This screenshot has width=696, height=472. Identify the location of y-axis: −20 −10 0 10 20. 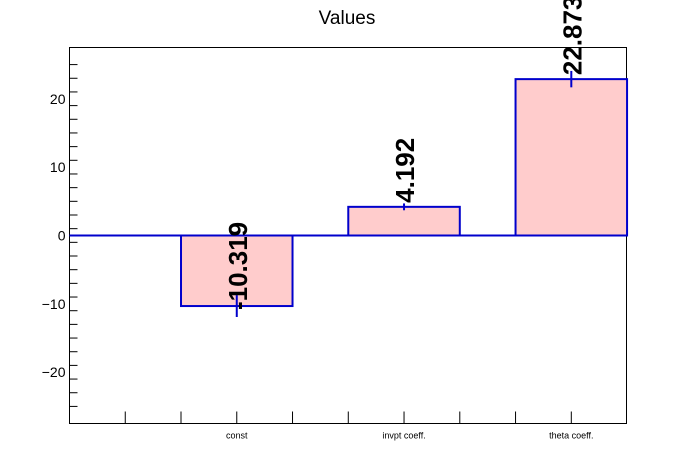
(60, 235).